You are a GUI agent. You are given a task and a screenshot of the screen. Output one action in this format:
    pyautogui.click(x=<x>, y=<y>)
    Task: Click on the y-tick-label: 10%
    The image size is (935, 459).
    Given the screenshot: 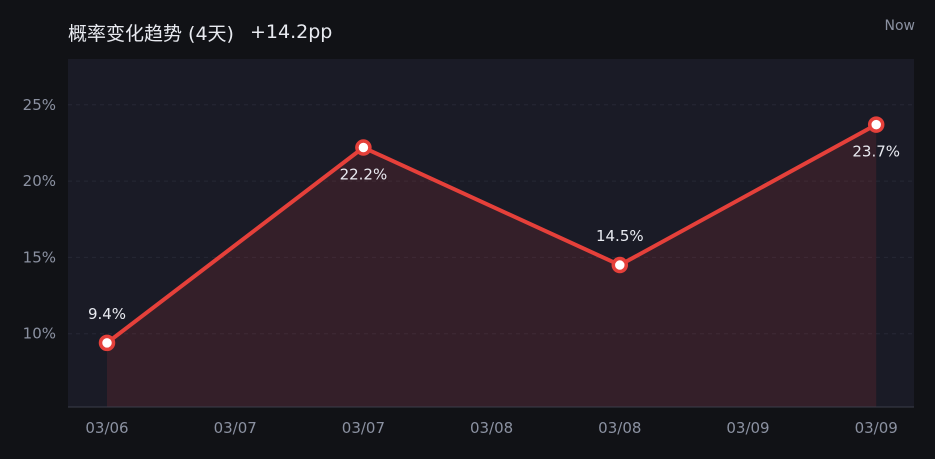 What is the action you would take?
    pyautogui.click(x=39, y=334)
    